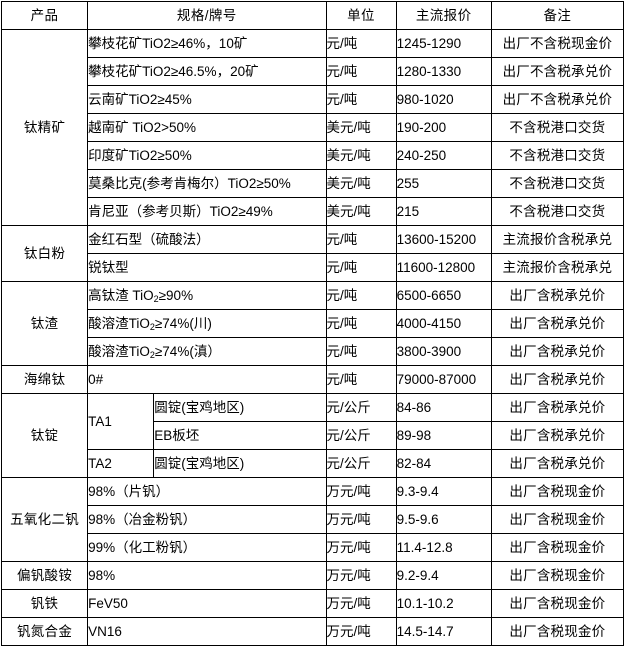 Image resolution: width=625 pixels, height=646 pixels. What do you see at coordinates (207, 295) in the screenshot?
I see `spec-cell: 高钛渣 TiO2≥90%` at bounding box center [207, 295].